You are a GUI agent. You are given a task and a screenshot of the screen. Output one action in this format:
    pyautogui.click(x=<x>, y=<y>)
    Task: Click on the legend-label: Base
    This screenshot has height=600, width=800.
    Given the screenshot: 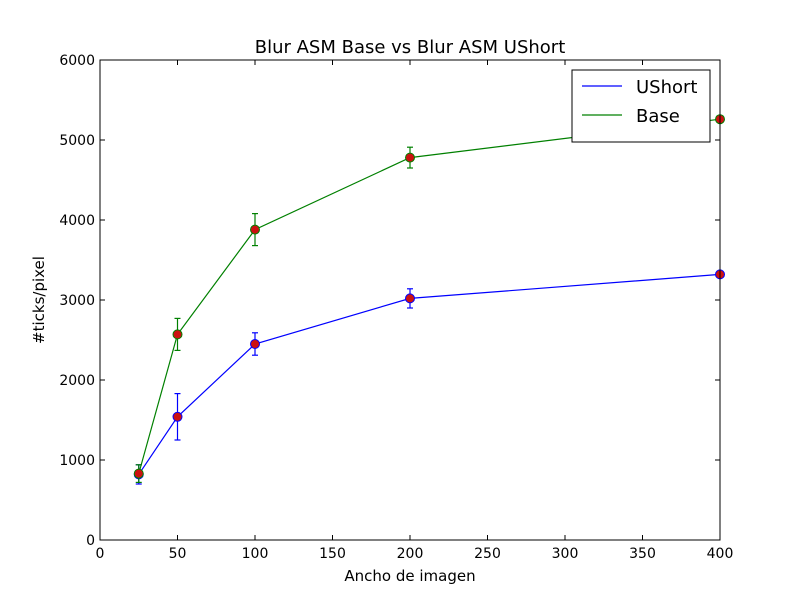 What is the action you would take?
    pyautogui.click(x=658, y=116)
    